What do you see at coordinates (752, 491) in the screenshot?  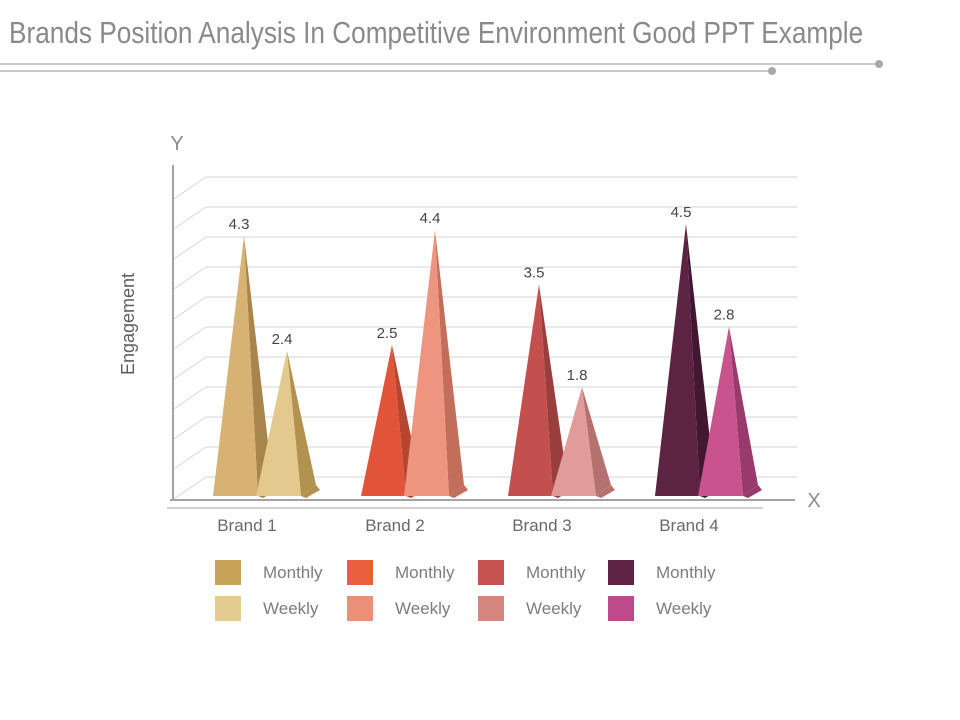 I see `pyramid-brand4-weekly-base-shadow` at bounding box center [752, 491].